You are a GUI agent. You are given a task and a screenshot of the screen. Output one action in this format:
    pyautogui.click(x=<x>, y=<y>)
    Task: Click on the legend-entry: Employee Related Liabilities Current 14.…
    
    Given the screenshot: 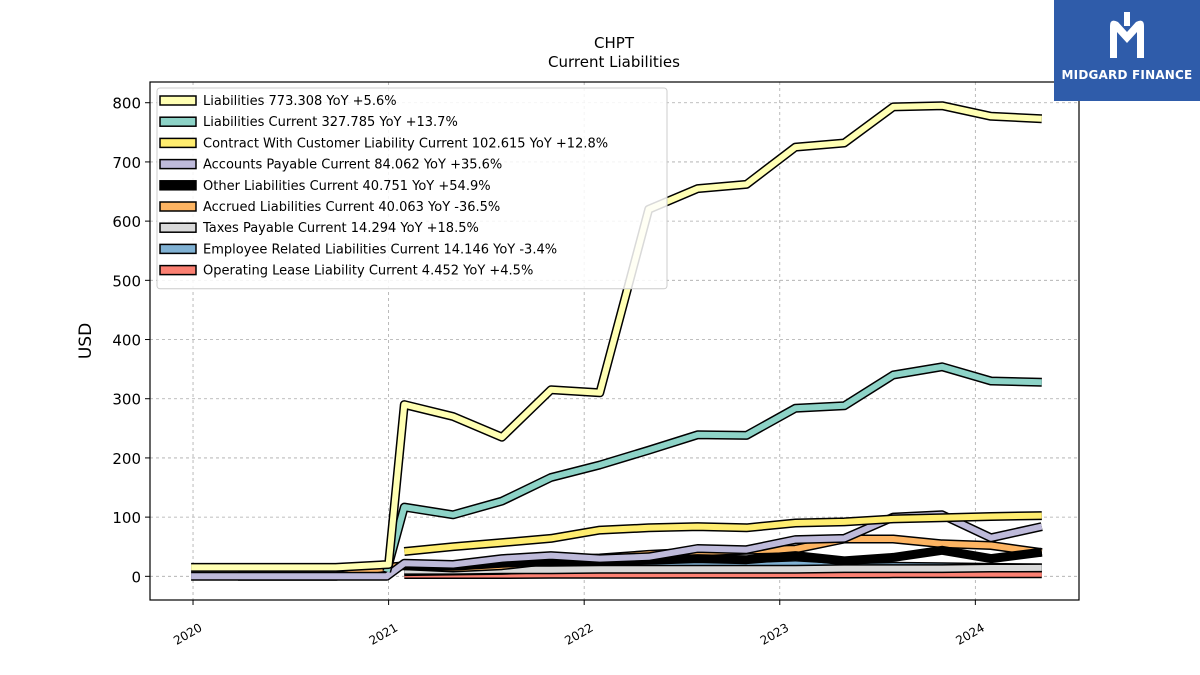 What is the action you would take?
    pyautogui.click(x=380, y=249)
    